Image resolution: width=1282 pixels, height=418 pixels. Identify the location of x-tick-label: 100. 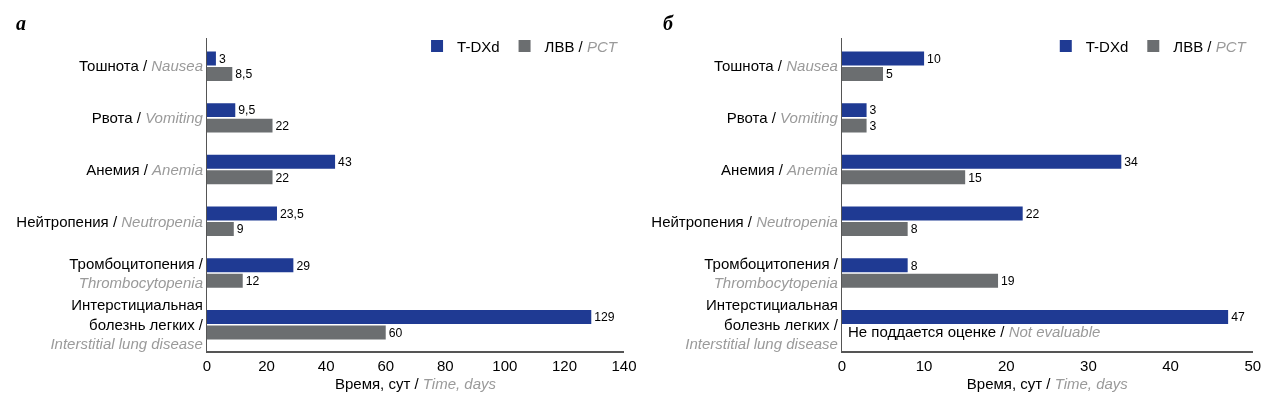
(505, 365).